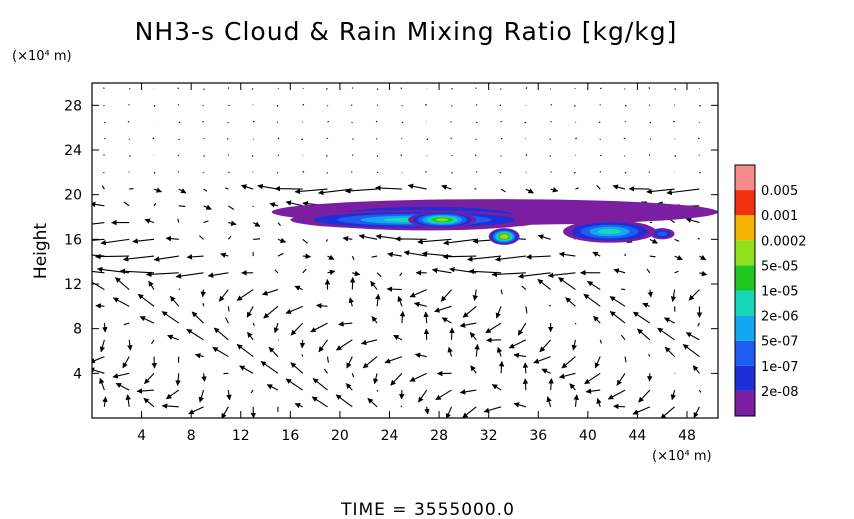 This screenshot has width=854, height=519. I want to click on y-tick-label-6: 28, so click(73, 106).